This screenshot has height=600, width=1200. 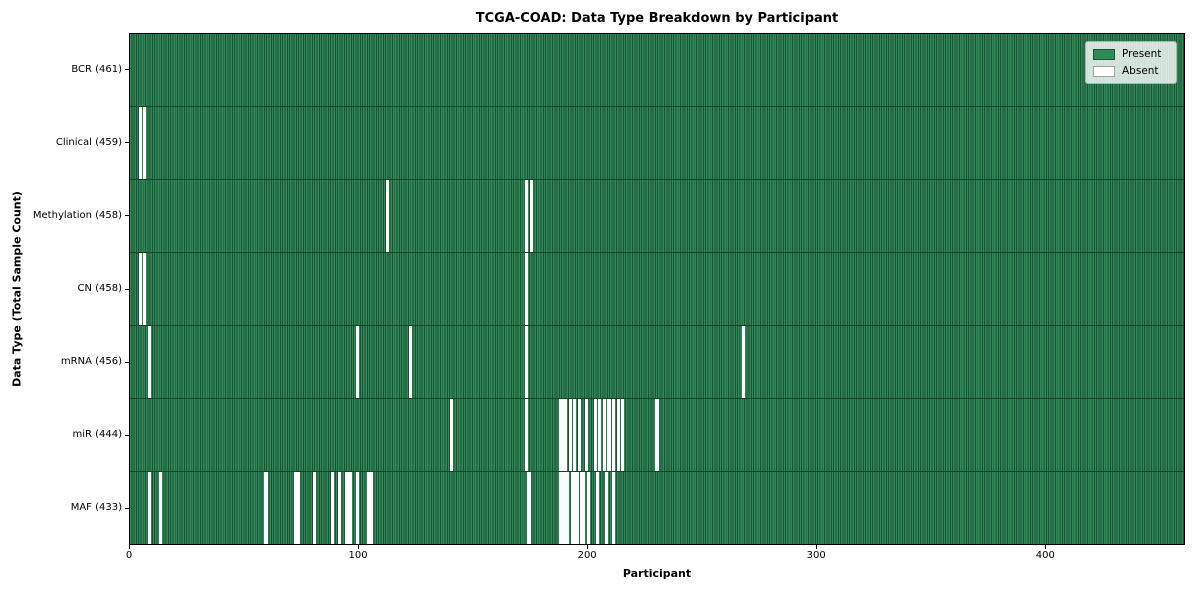 I want to click on legend-item-present: Present, so click(x=1131, y=54).